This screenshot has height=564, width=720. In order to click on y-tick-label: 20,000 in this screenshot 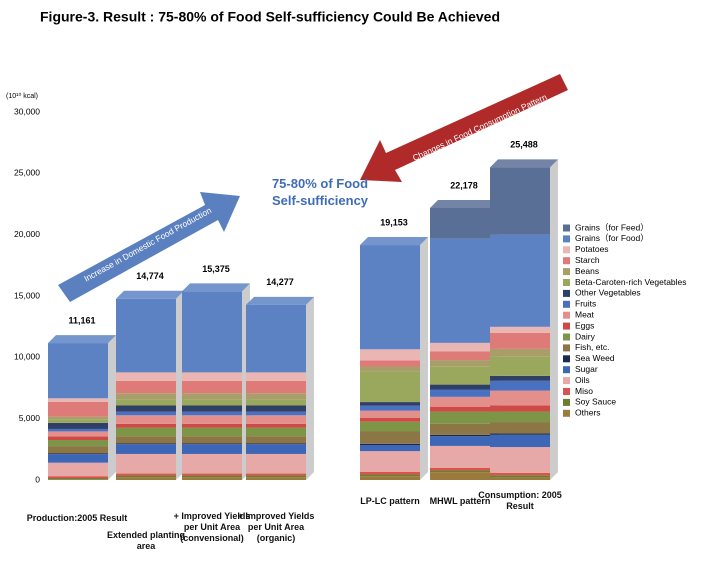, I will do `click(27, 234)`.